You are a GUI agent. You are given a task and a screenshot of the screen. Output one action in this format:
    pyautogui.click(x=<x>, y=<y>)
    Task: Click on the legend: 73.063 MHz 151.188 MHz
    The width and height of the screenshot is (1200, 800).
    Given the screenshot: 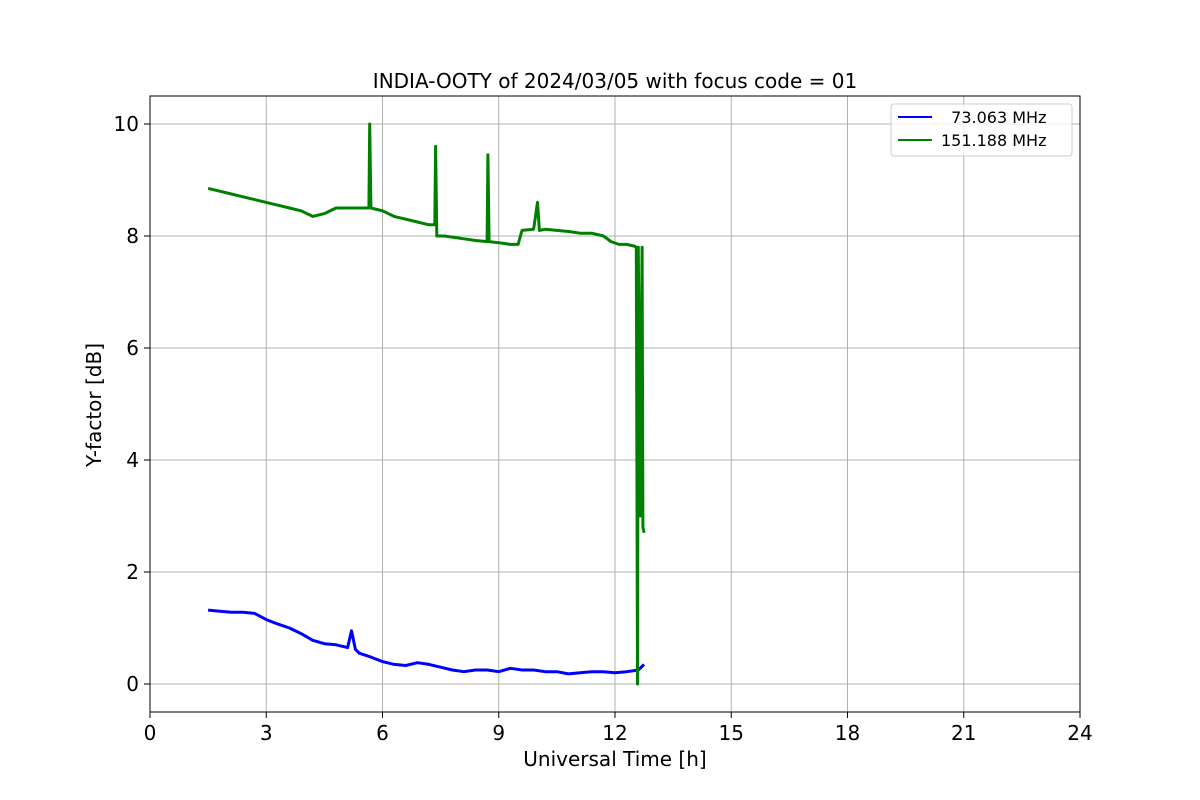 What is the action you would take?
    pyautogui.click(x=981, y=130)
    